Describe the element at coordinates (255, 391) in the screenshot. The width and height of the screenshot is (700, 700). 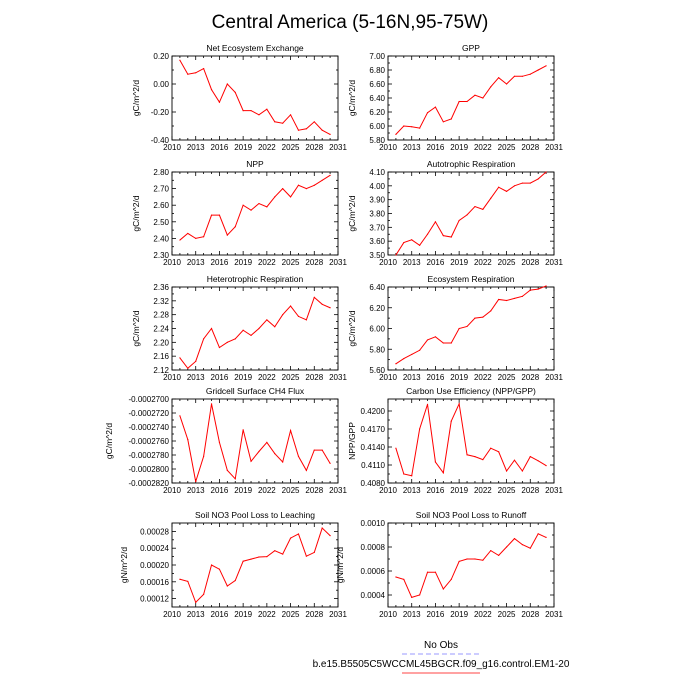
I see `panel-title: Gridcell Surface CH4 Flux` at that location.